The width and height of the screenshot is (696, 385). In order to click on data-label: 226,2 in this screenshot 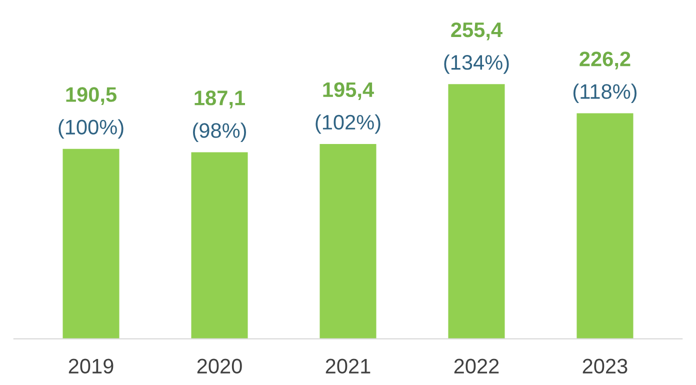, I will do `click(605, 61)`.